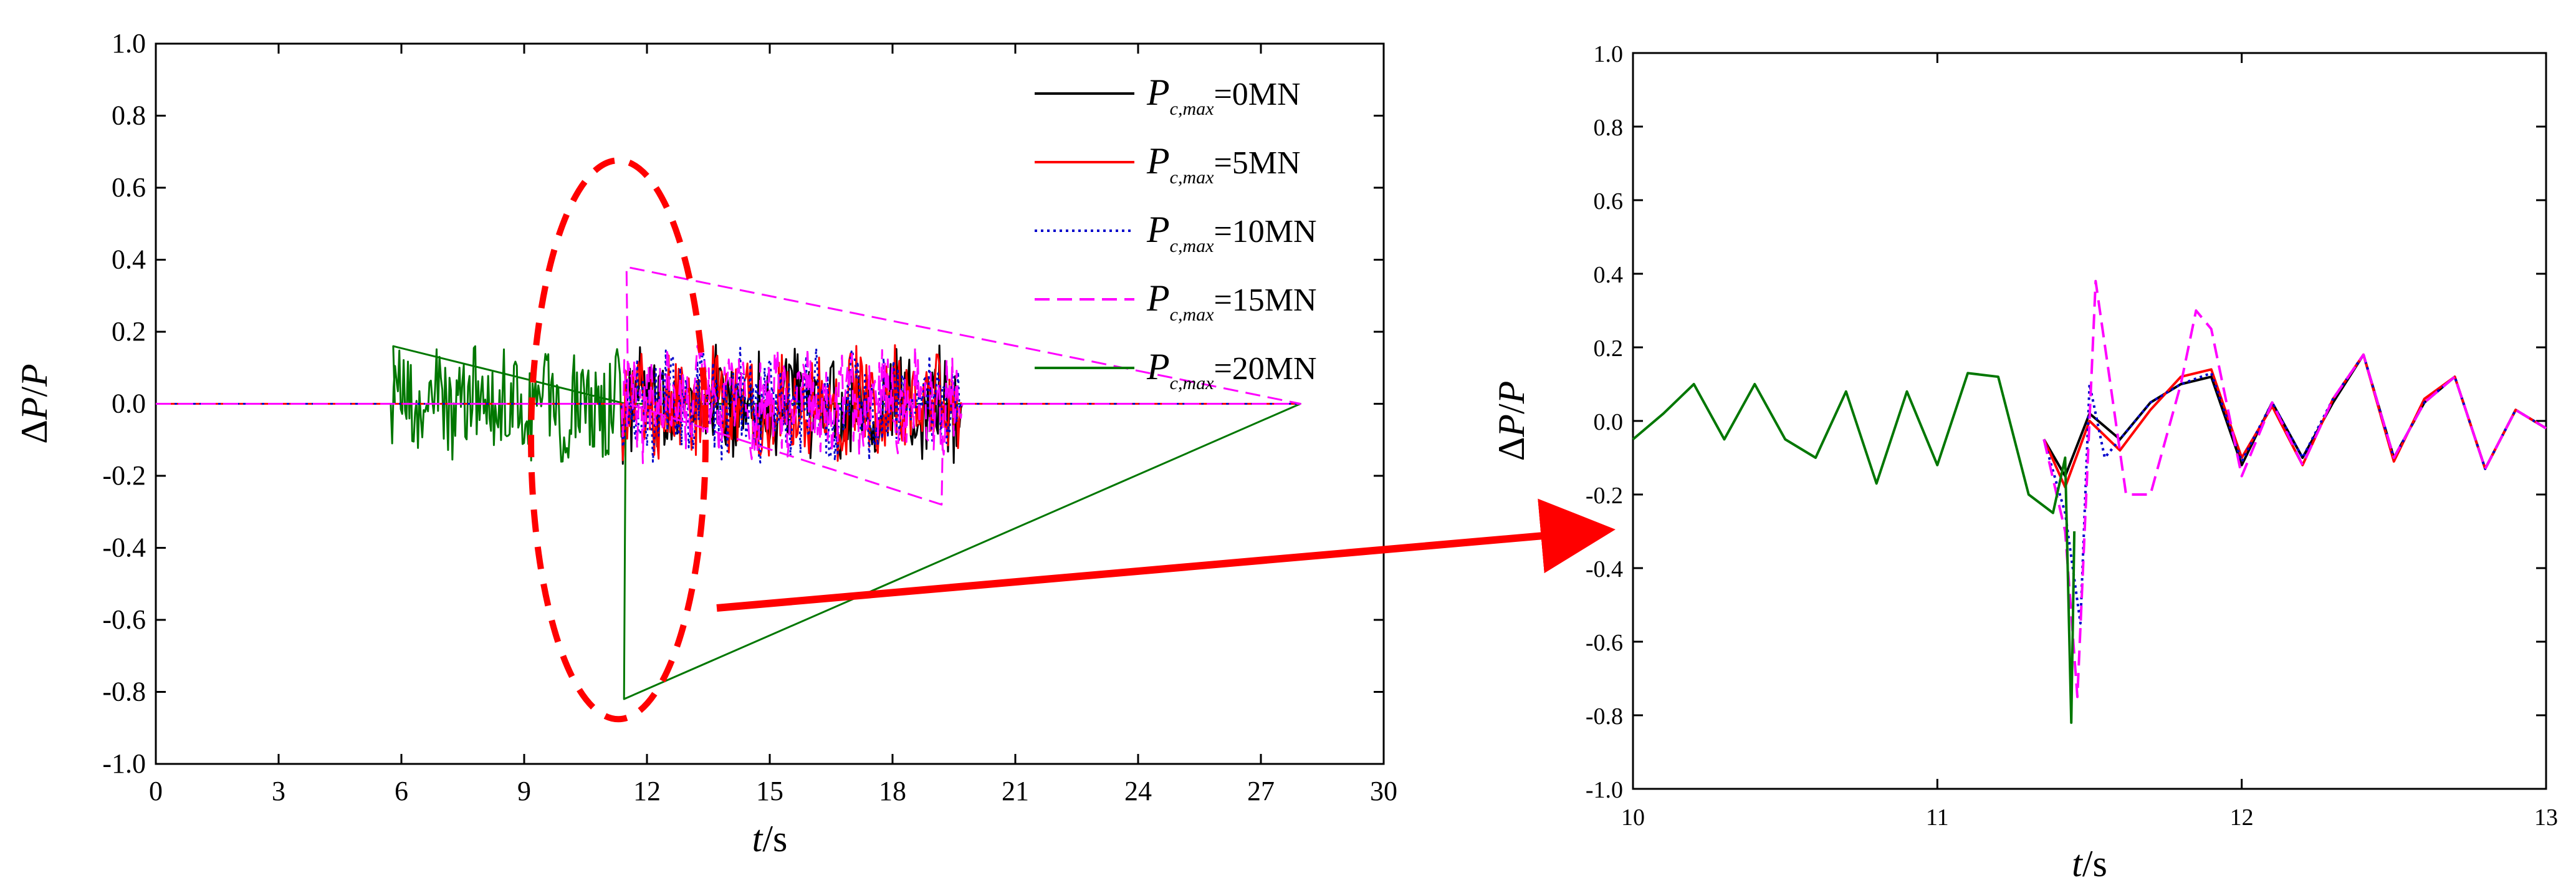  What do you see at coordinates (1512, 421) in the screenshot?
I see `right-y-axis-title: ΔP/P` at bounding box center [1512, 421].